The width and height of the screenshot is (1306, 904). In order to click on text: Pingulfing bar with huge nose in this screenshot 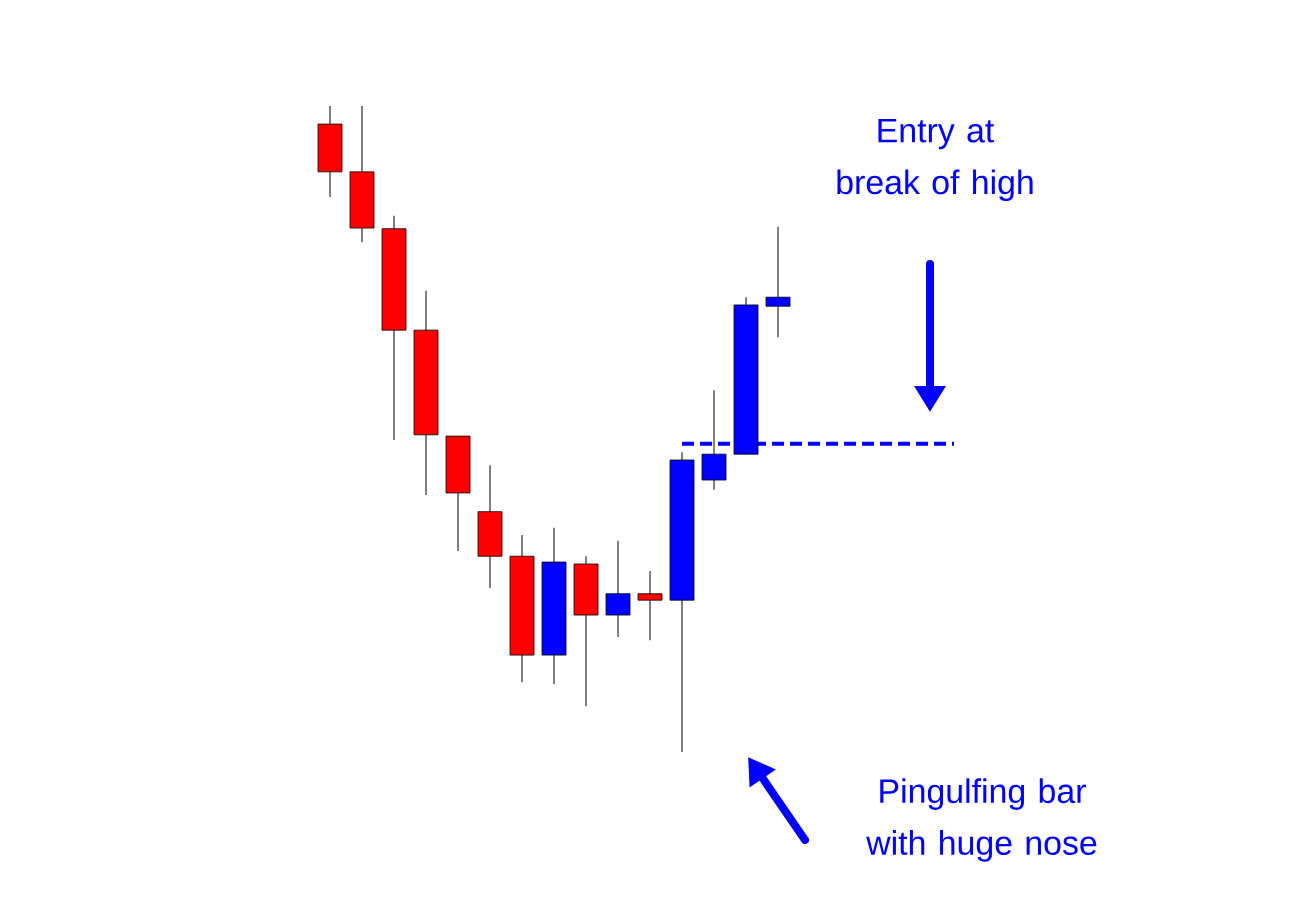, I will do `click(981, 820)`.